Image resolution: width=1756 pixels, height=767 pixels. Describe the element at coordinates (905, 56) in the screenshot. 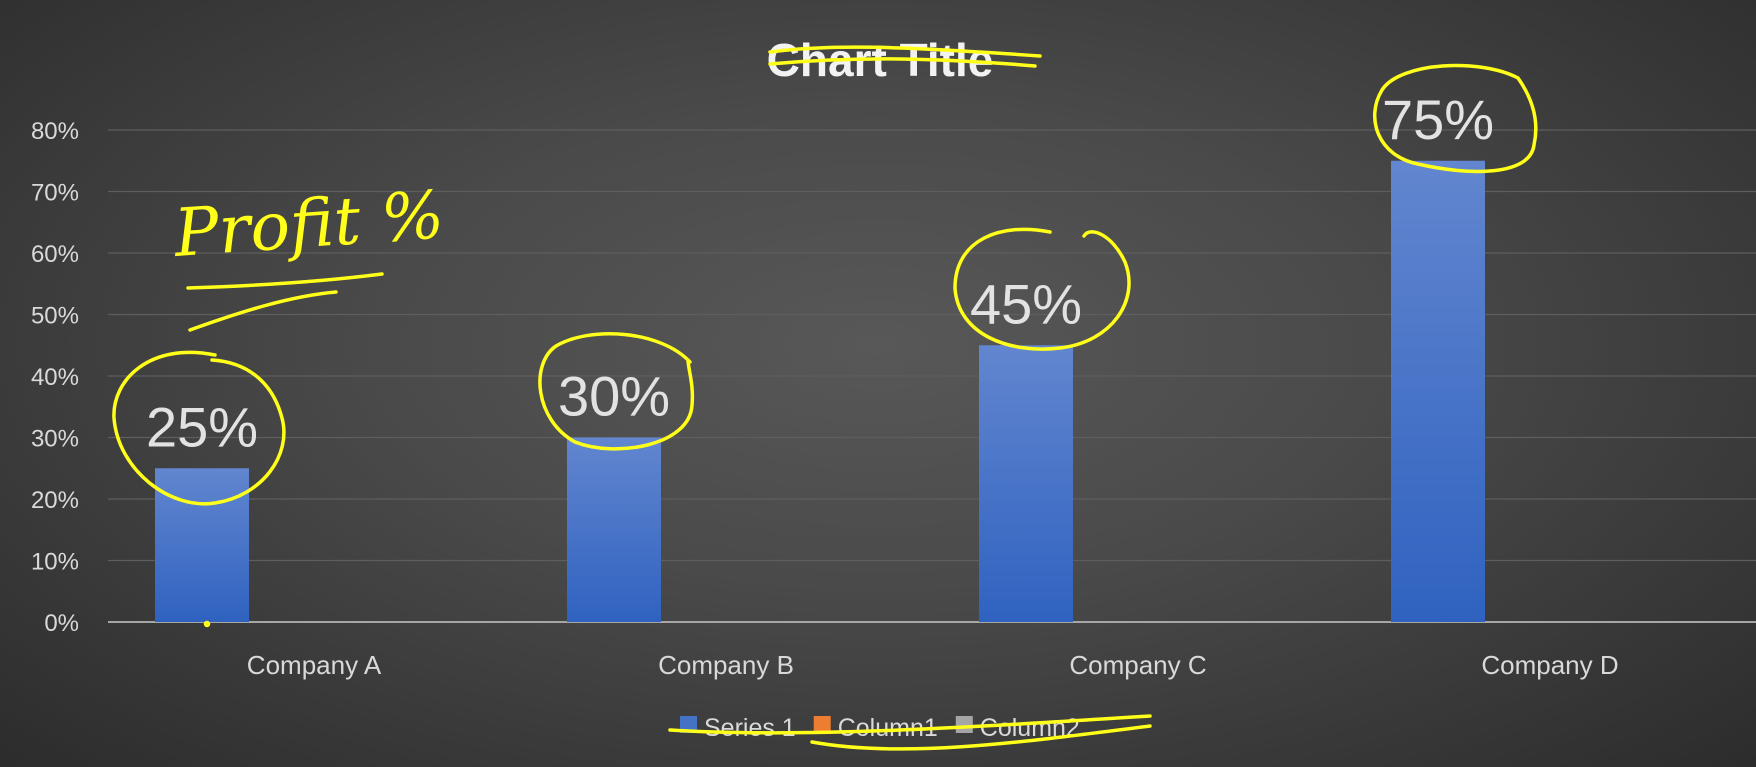

I see `title-strike` at that location.